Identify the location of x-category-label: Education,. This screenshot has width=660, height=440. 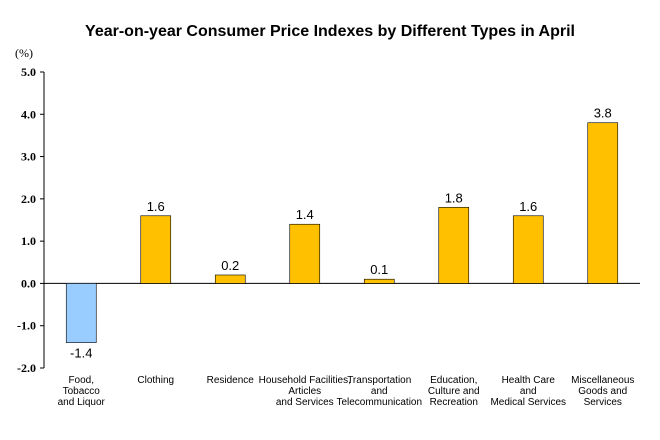
(453, 380).